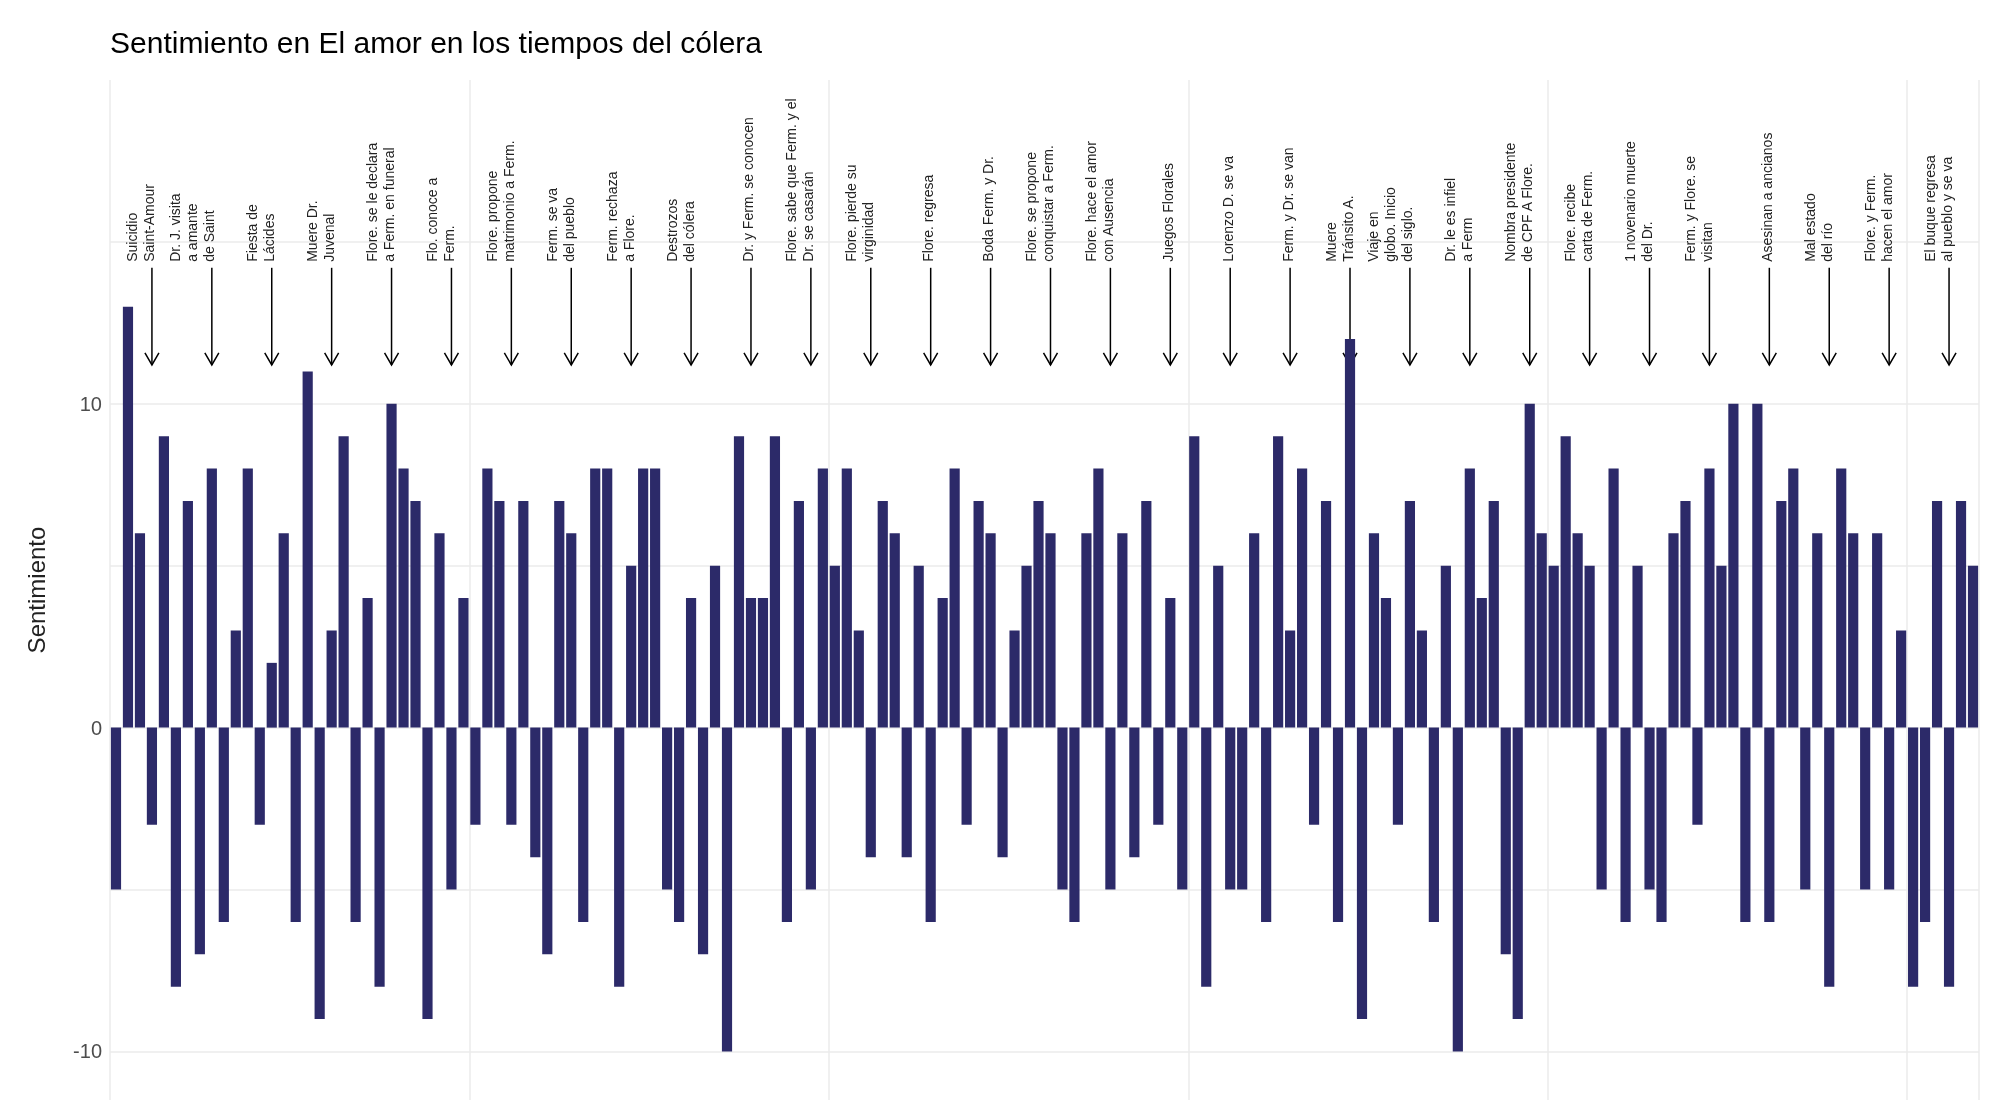 The image size is (1999, 1110). What do you see at coordinates (1938, 208) in the screenshot?
I see `annotation: El buque regresa al pueblo y se va` at bounding box center [1938, 208].